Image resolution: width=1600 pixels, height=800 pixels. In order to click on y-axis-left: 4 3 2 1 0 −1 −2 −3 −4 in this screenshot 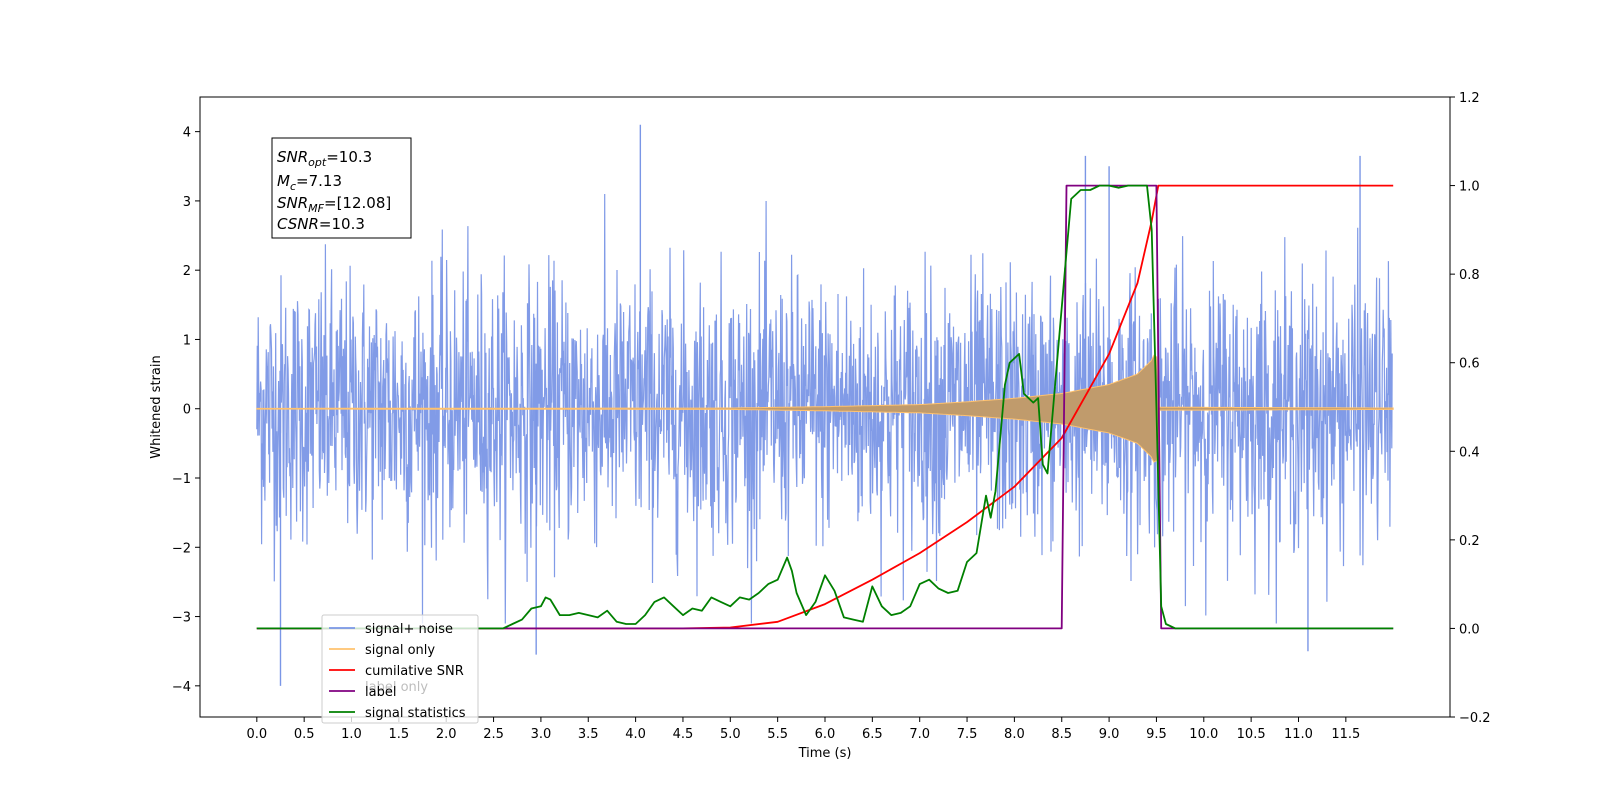, I will do `click(186, 410)`.